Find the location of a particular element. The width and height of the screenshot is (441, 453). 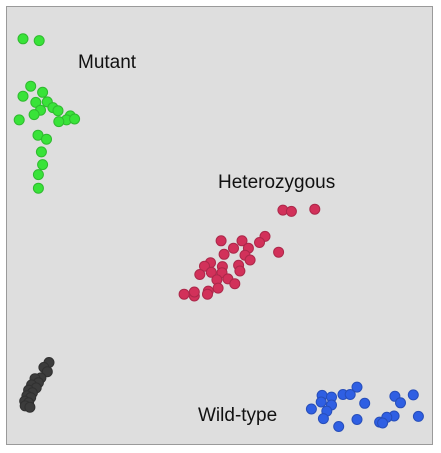

undetermined-point is located at coordinates (30, 407).